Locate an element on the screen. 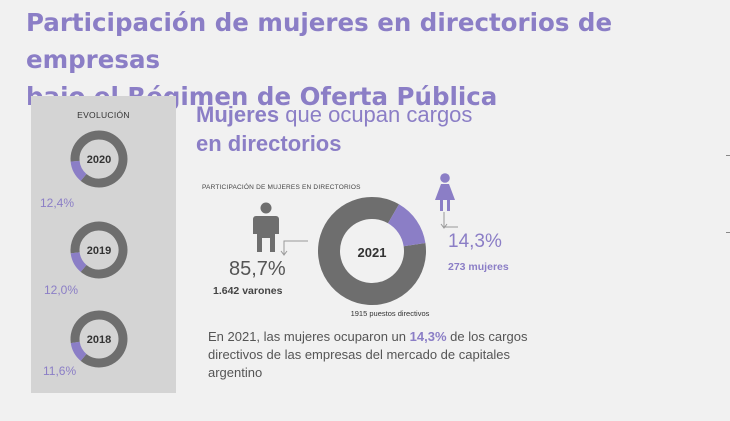  donut-2020-slice-varones is located at coordinates (99, 159).